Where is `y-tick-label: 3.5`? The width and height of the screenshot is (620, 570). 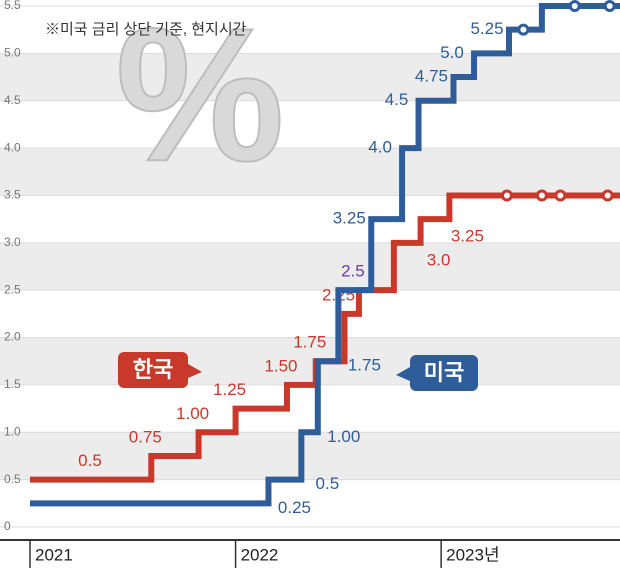 y-tick-label: 3.5 is located at coordinates (12, 195).